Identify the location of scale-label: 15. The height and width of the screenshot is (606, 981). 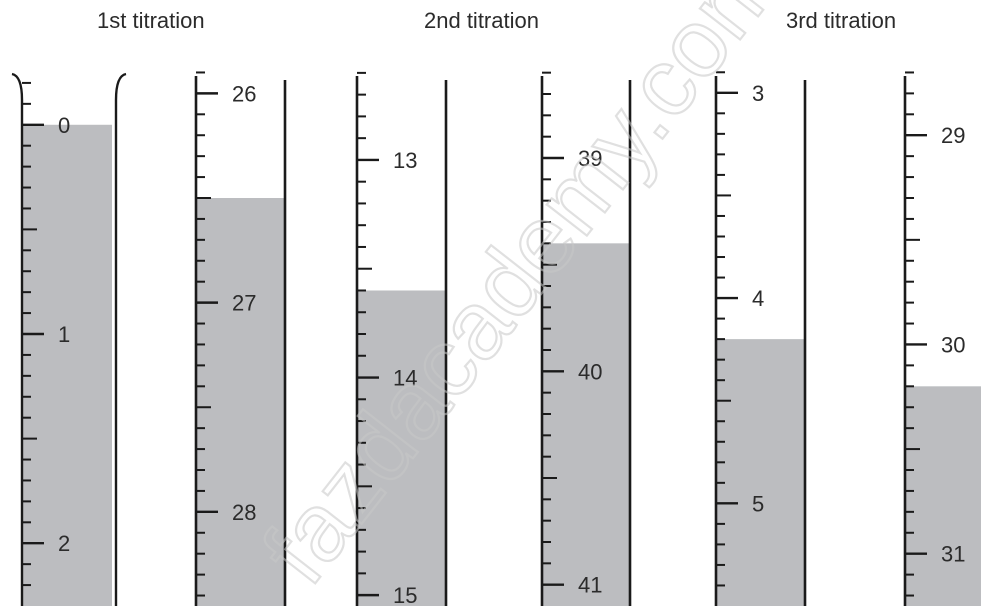
(405, 594).